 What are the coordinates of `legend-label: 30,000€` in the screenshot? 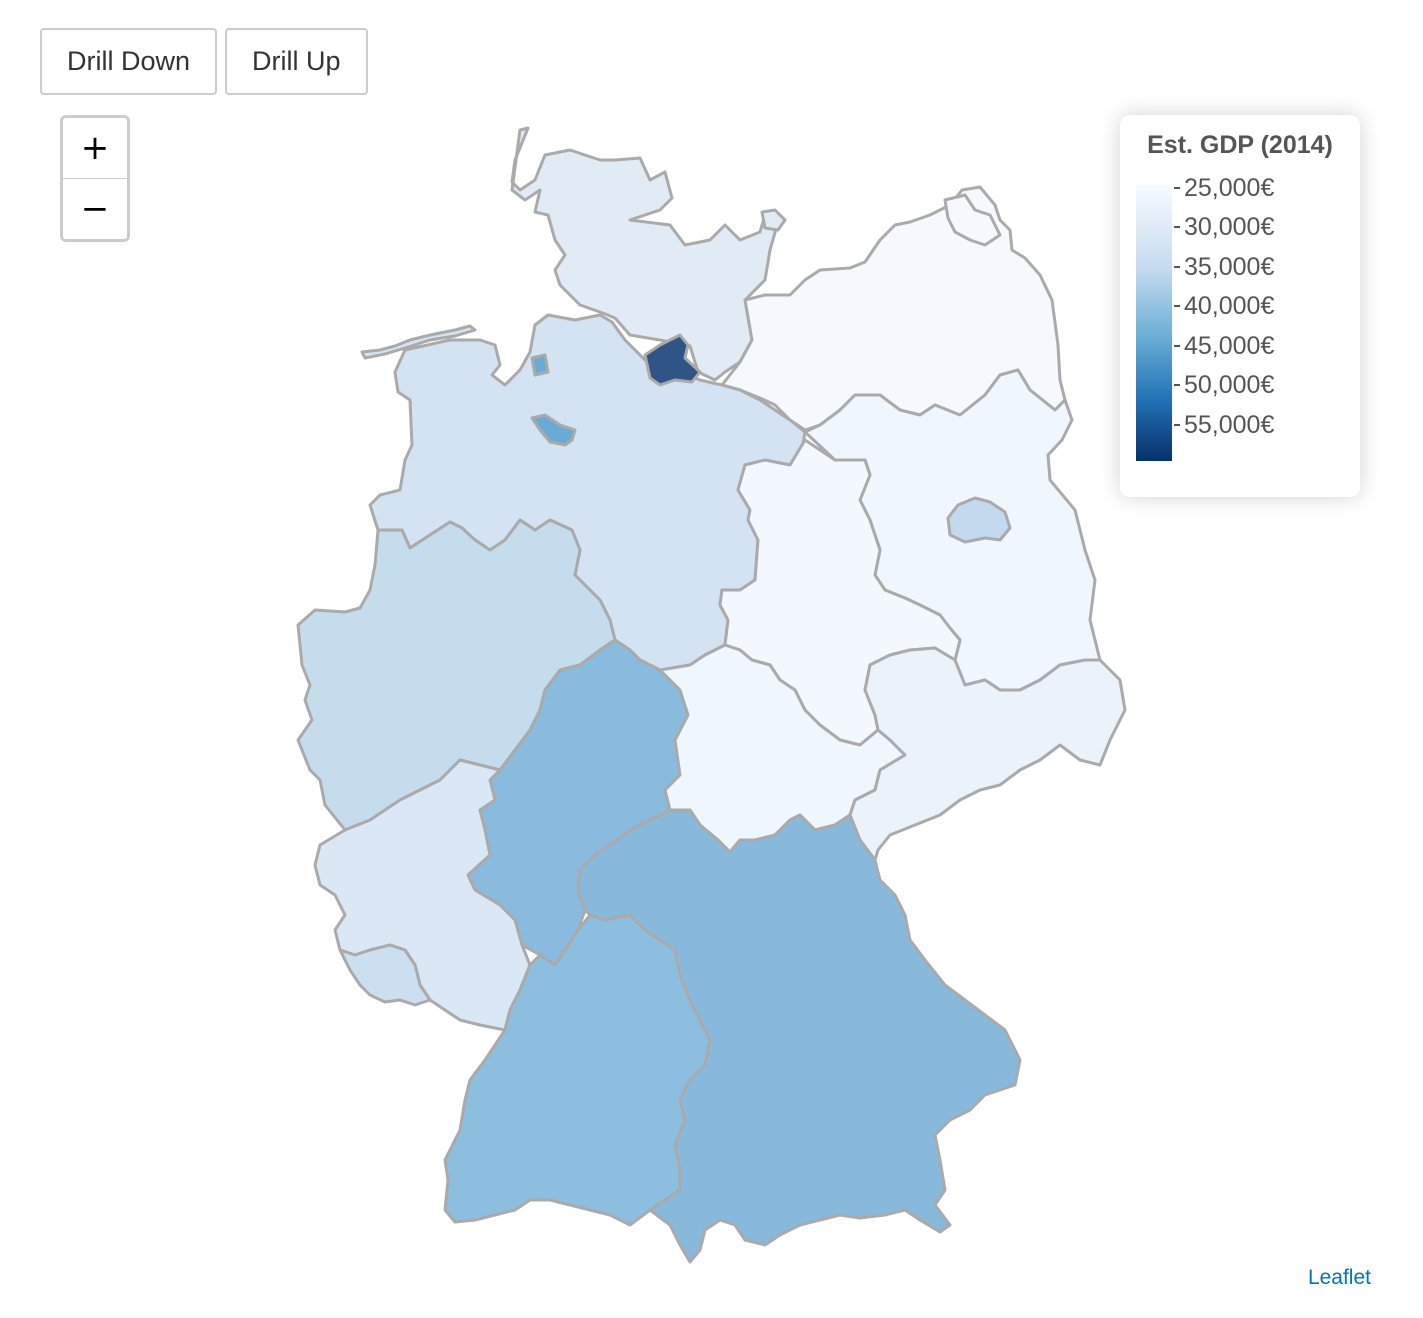 It's located at (1229, 227).